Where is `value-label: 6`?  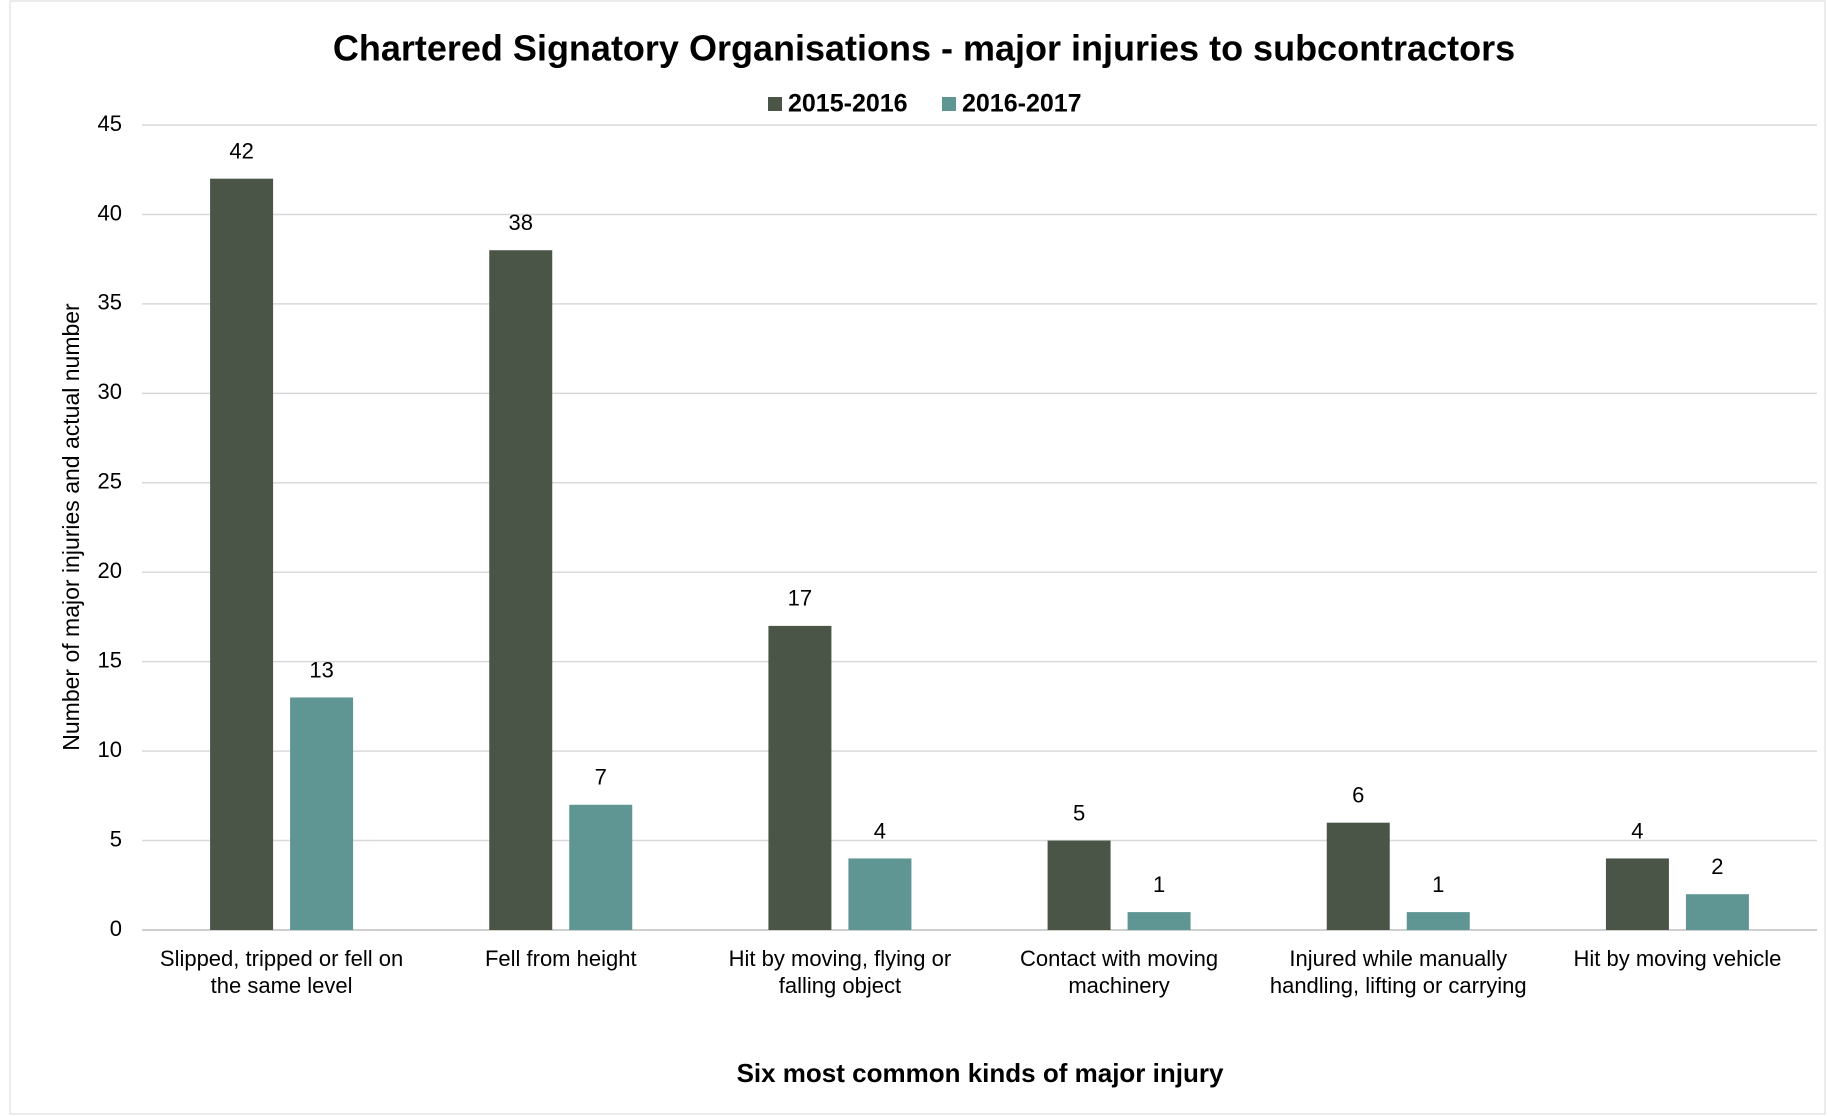
value-label: 6 is located at coordinates (1358, 794).